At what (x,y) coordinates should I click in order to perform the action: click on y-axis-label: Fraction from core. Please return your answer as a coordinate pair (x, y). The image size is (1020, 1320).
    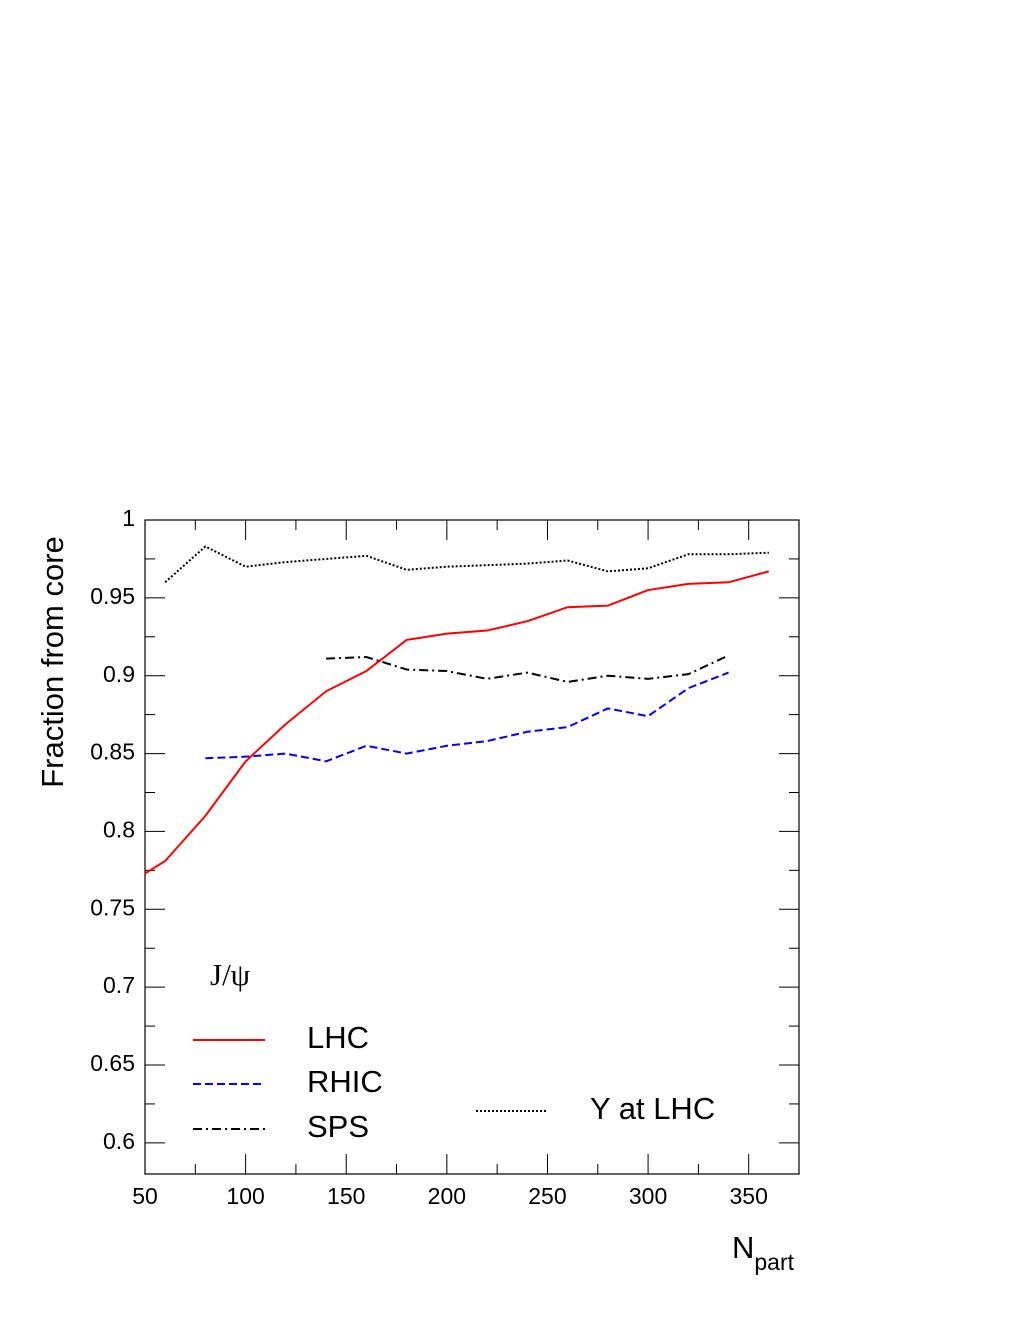
    Looking at the image, I should click on (52, 662).